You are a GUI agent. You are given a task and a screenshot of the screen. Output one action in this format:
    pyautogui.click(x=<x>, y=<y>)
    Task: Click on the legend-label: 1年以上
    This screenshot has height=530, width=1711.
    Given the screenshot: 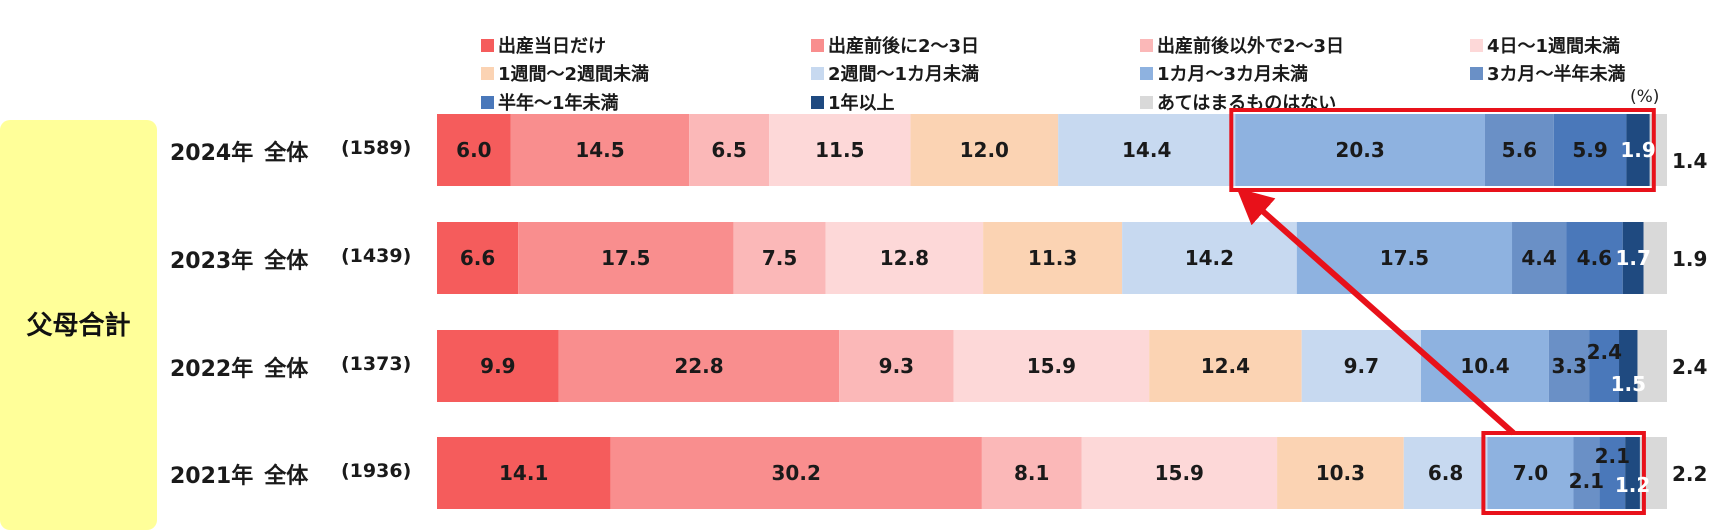 What is the action you would take?
    pyautogui.click(x=861, y=103)
    